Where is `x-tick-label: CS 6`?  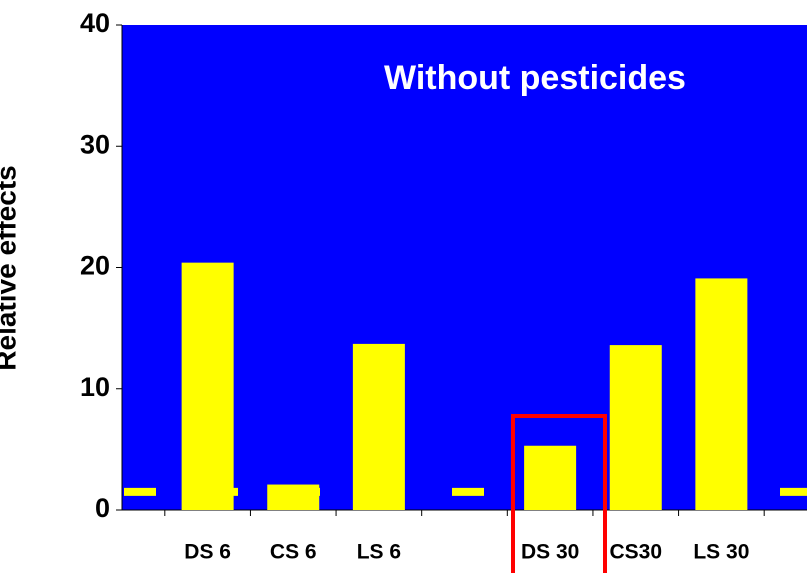
x-tick-label: CS 6 is located at coordinates (293, 552).